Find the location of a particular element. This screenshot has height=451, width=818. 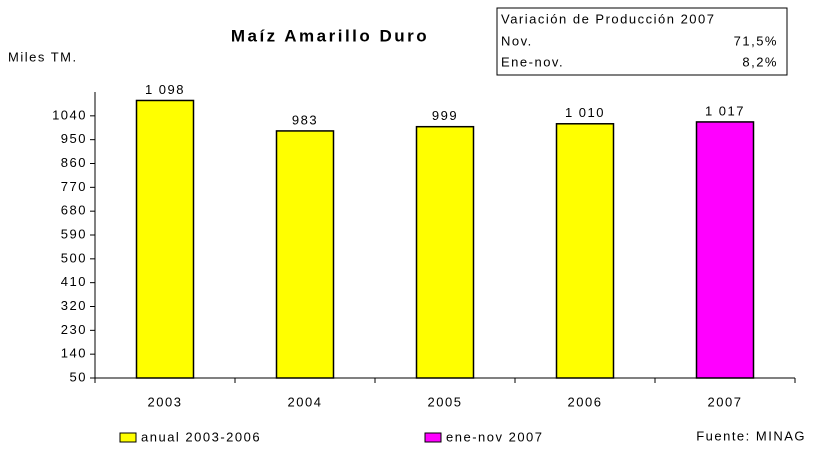

source: Fuente: MINAG is located at coordinates (751, 435).